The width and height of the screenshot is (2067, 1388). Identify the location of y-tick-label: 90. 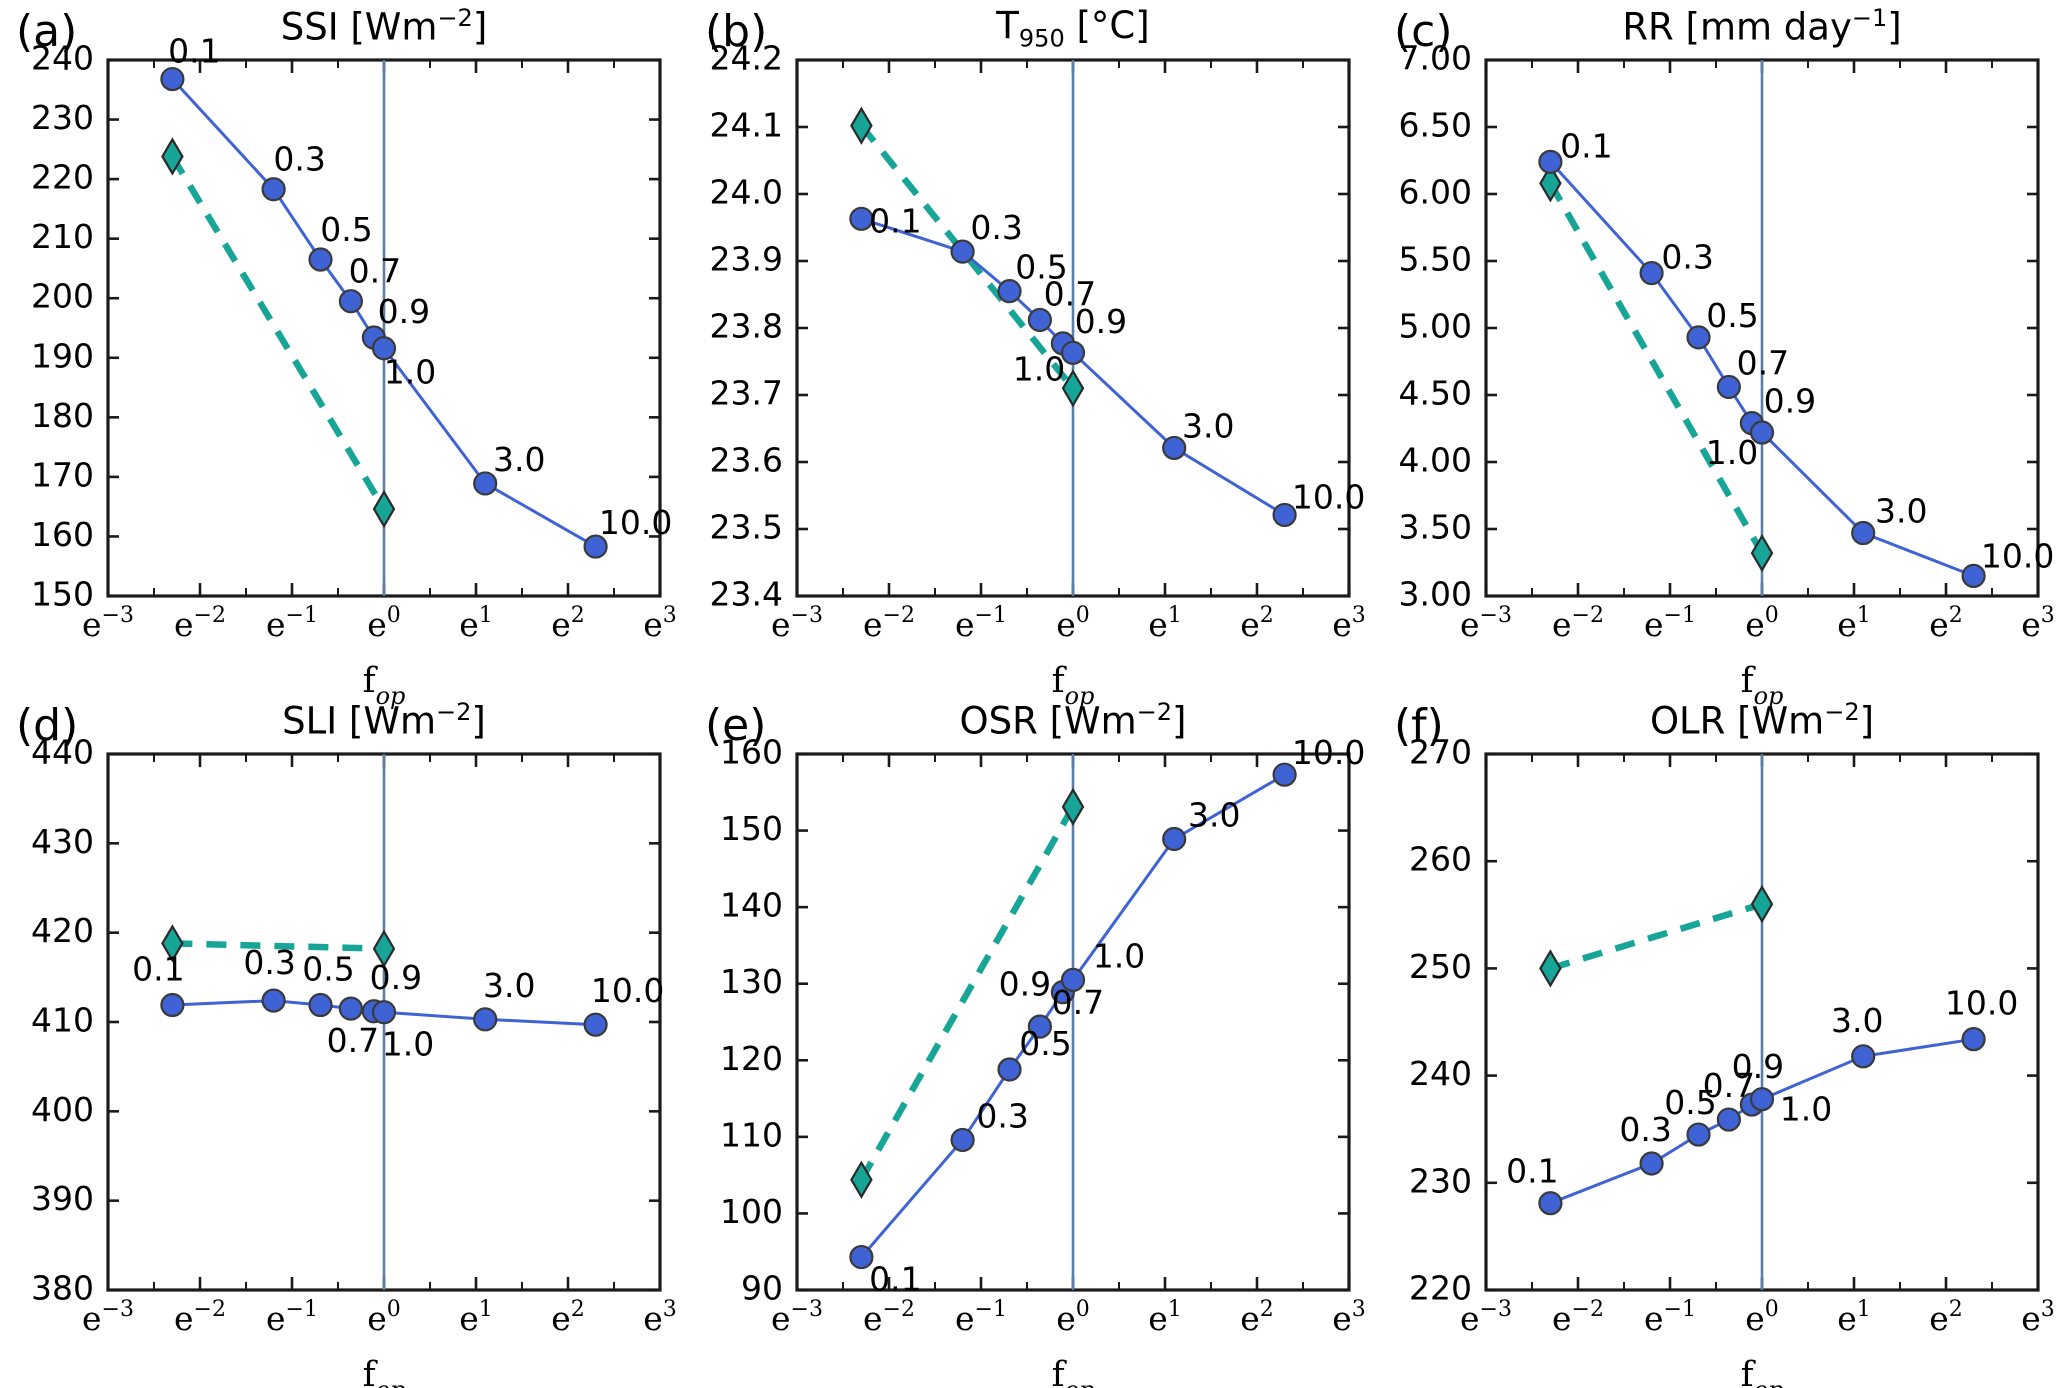
(762, 1288).